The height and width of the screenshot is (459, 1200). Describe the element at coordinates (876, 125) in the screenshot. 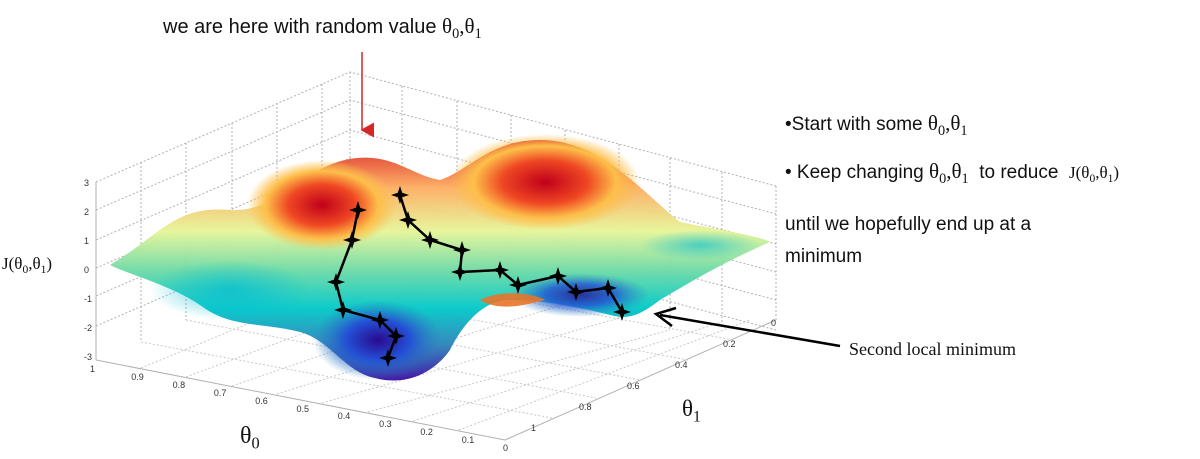

I see `bullet-start: •Start with some θ0,θ1` at that location.